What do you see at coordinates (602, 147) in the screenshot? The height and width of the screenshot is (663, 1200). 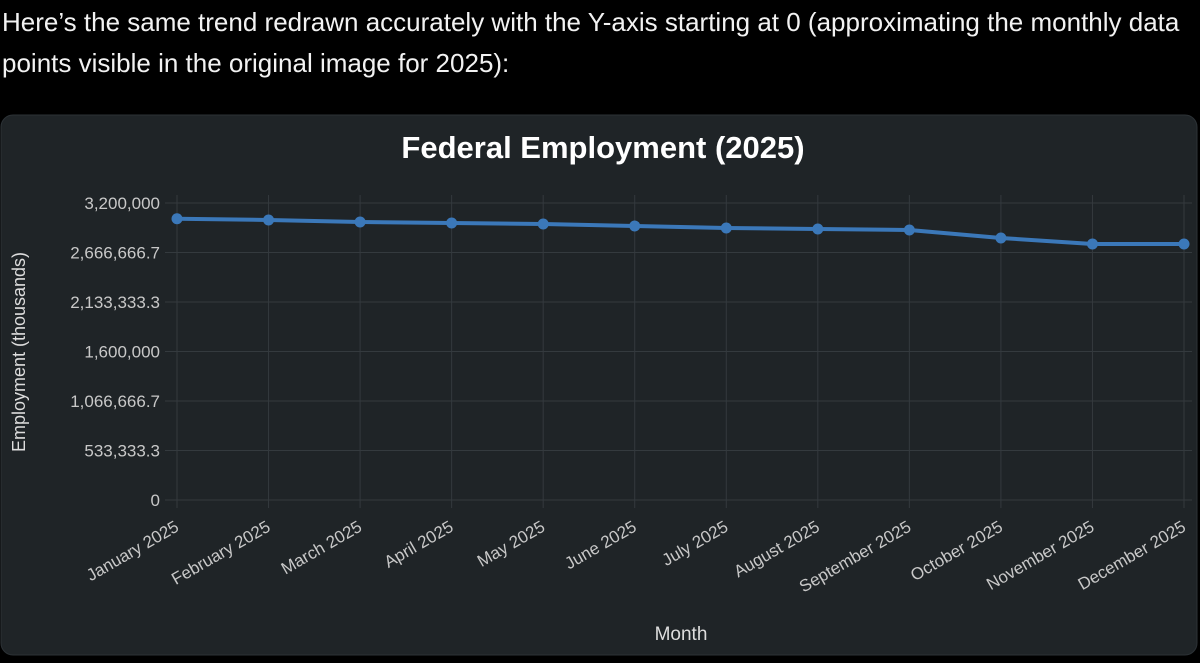 I see `chart-title: Federal Employment (2025)` at bounding box center [602, 147].